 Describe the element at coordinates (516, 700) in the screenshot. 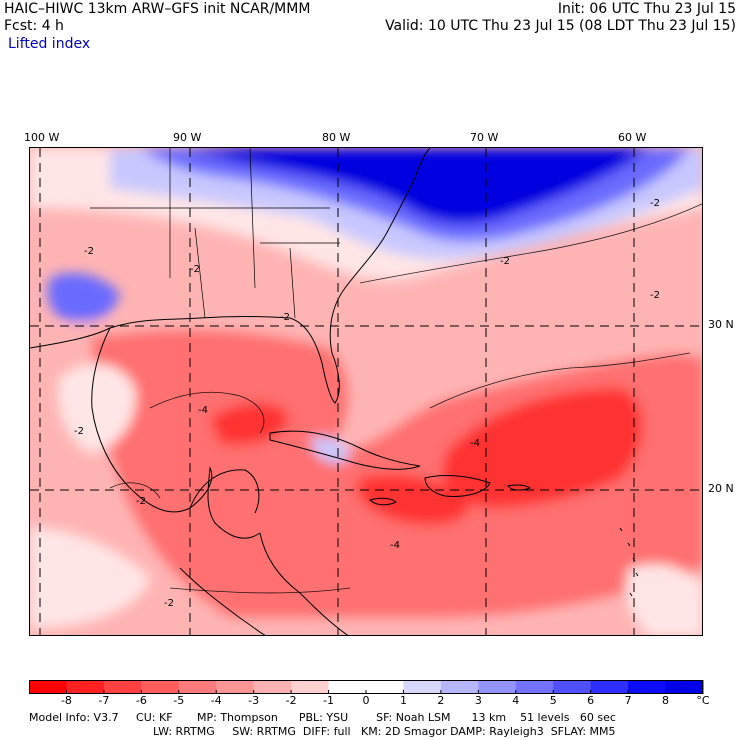

I see `colorbar-label: 4` at that location.